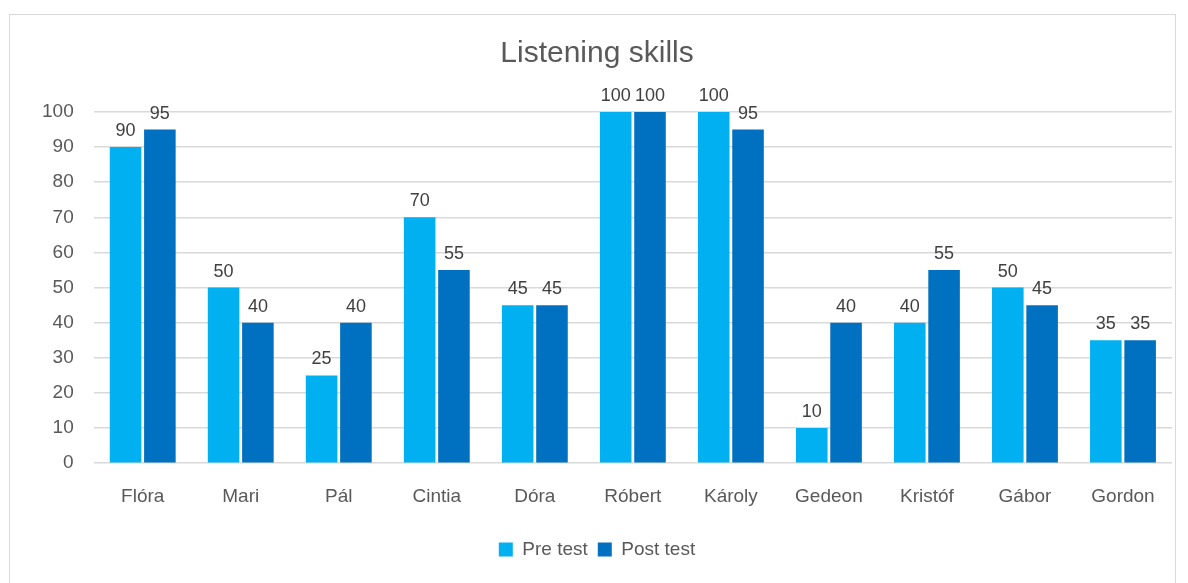 This screenshot has width=1188, height=583. I want to click on x-tick-label: Károly, so click(731, 495).